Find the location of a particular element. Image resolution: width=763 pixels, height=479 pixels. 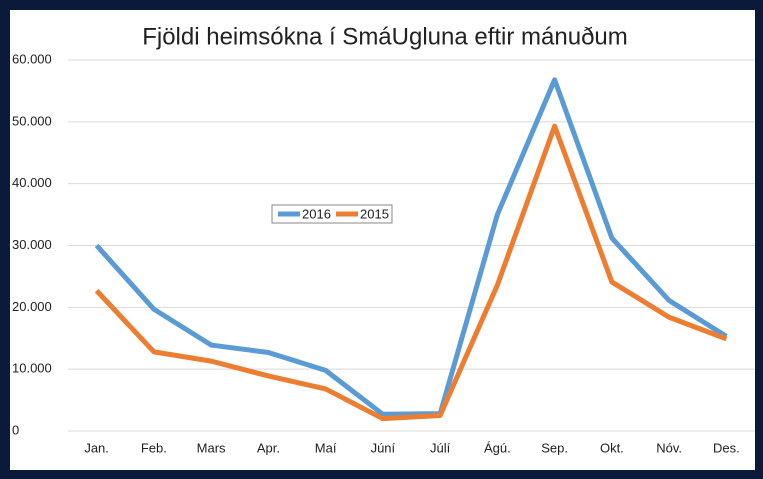

y-tick-label: 30.000 is located at coordinates (32, 244).